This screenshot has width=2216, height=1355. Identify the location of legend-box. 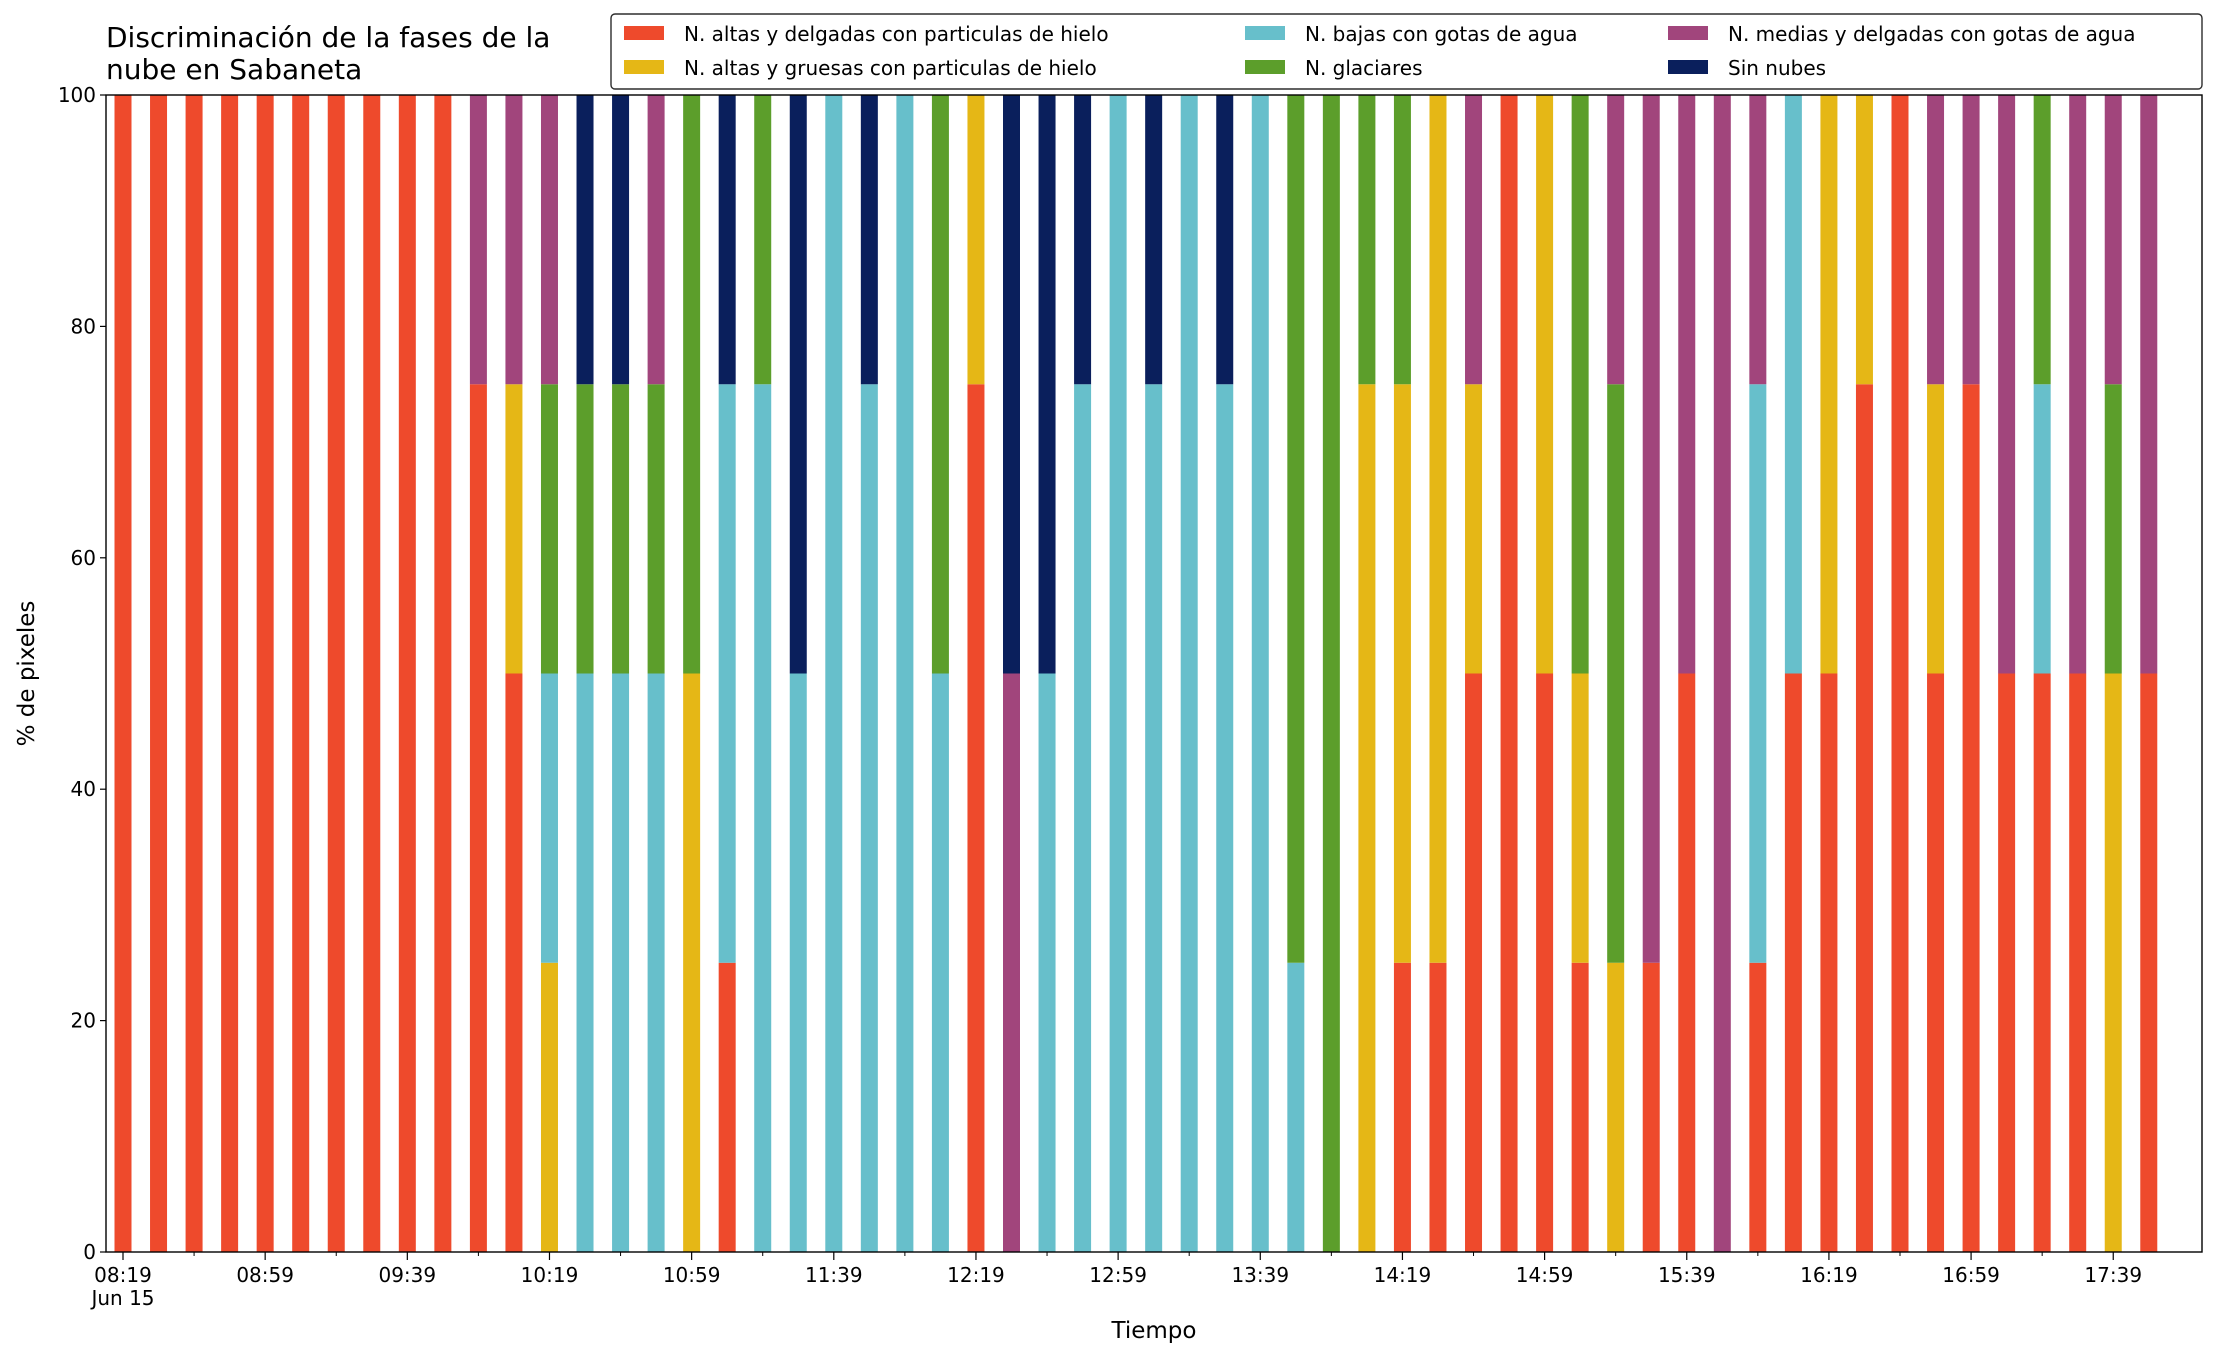
(1406, 51).